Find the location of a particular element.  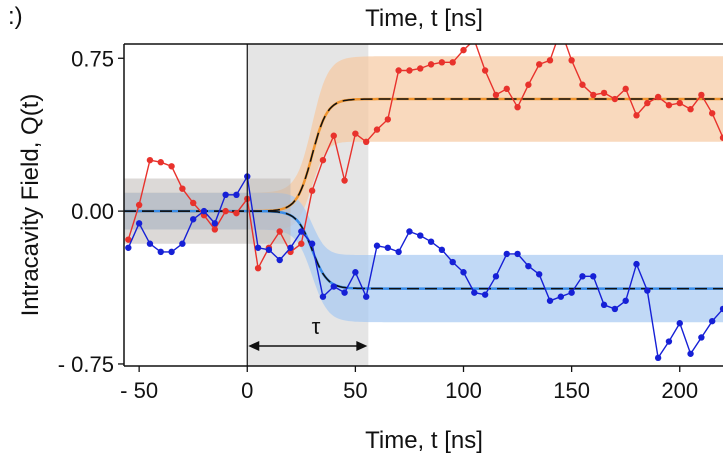

x-tick-label: 150 is located at coordinates (571, 390).